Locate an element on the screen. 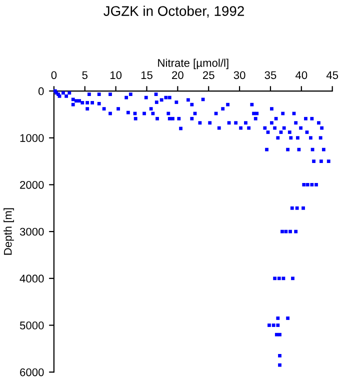 Image resolution: width=348 pixels, height=384 pixels. x-tick-label: 25 is located at coordinates (208, 75).